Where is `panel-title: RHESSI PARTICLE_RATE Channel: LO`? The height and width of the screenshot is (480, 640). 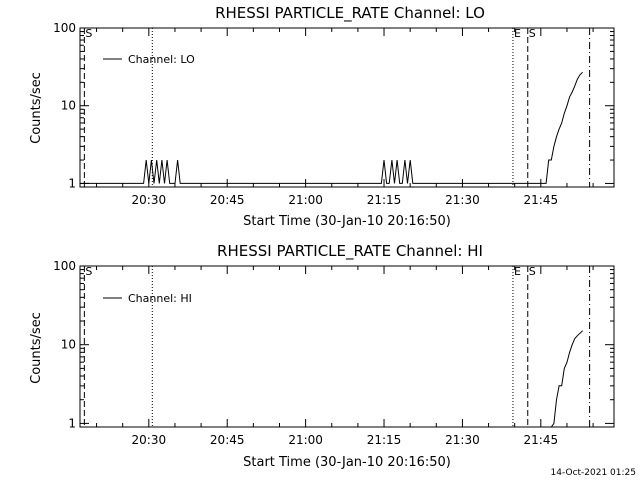 panel-title: RHESSI PARTICLE_RATE Channel: LO is located at coordinates (350, 13).